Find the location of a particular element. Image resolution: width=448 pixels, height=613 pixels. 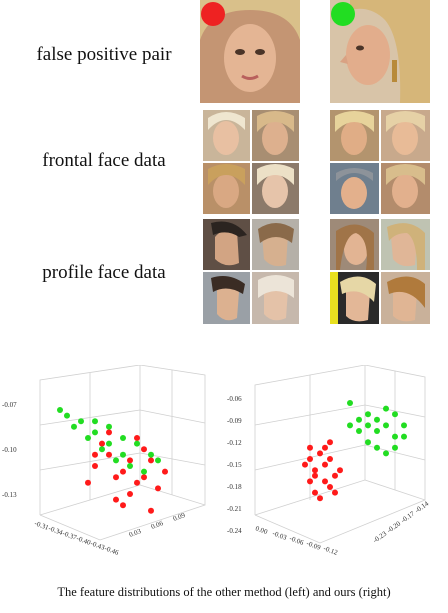

tick-label: -0.24 is located at coordinates (234, 531).